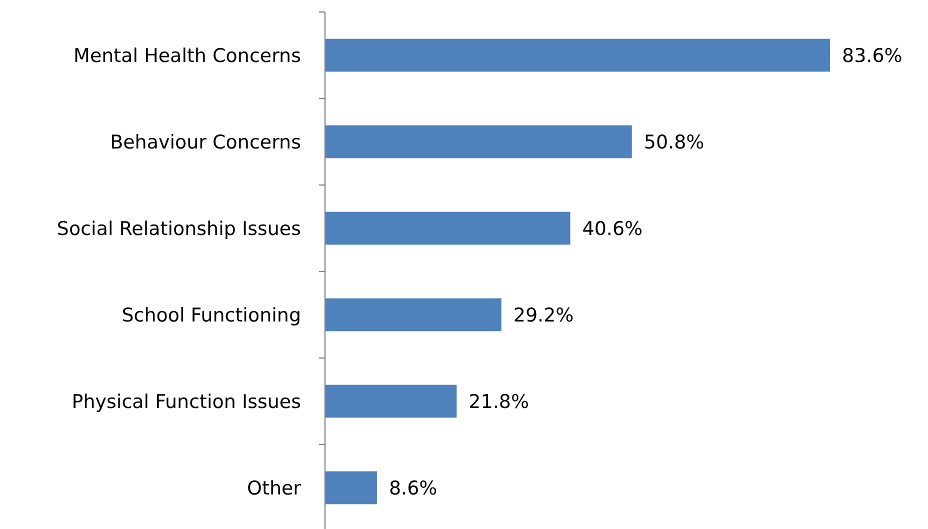  Describe the element at coordinates (187, 55) in the screenshot. I see `y-tick-label: Mental Health Concerns` at that location.